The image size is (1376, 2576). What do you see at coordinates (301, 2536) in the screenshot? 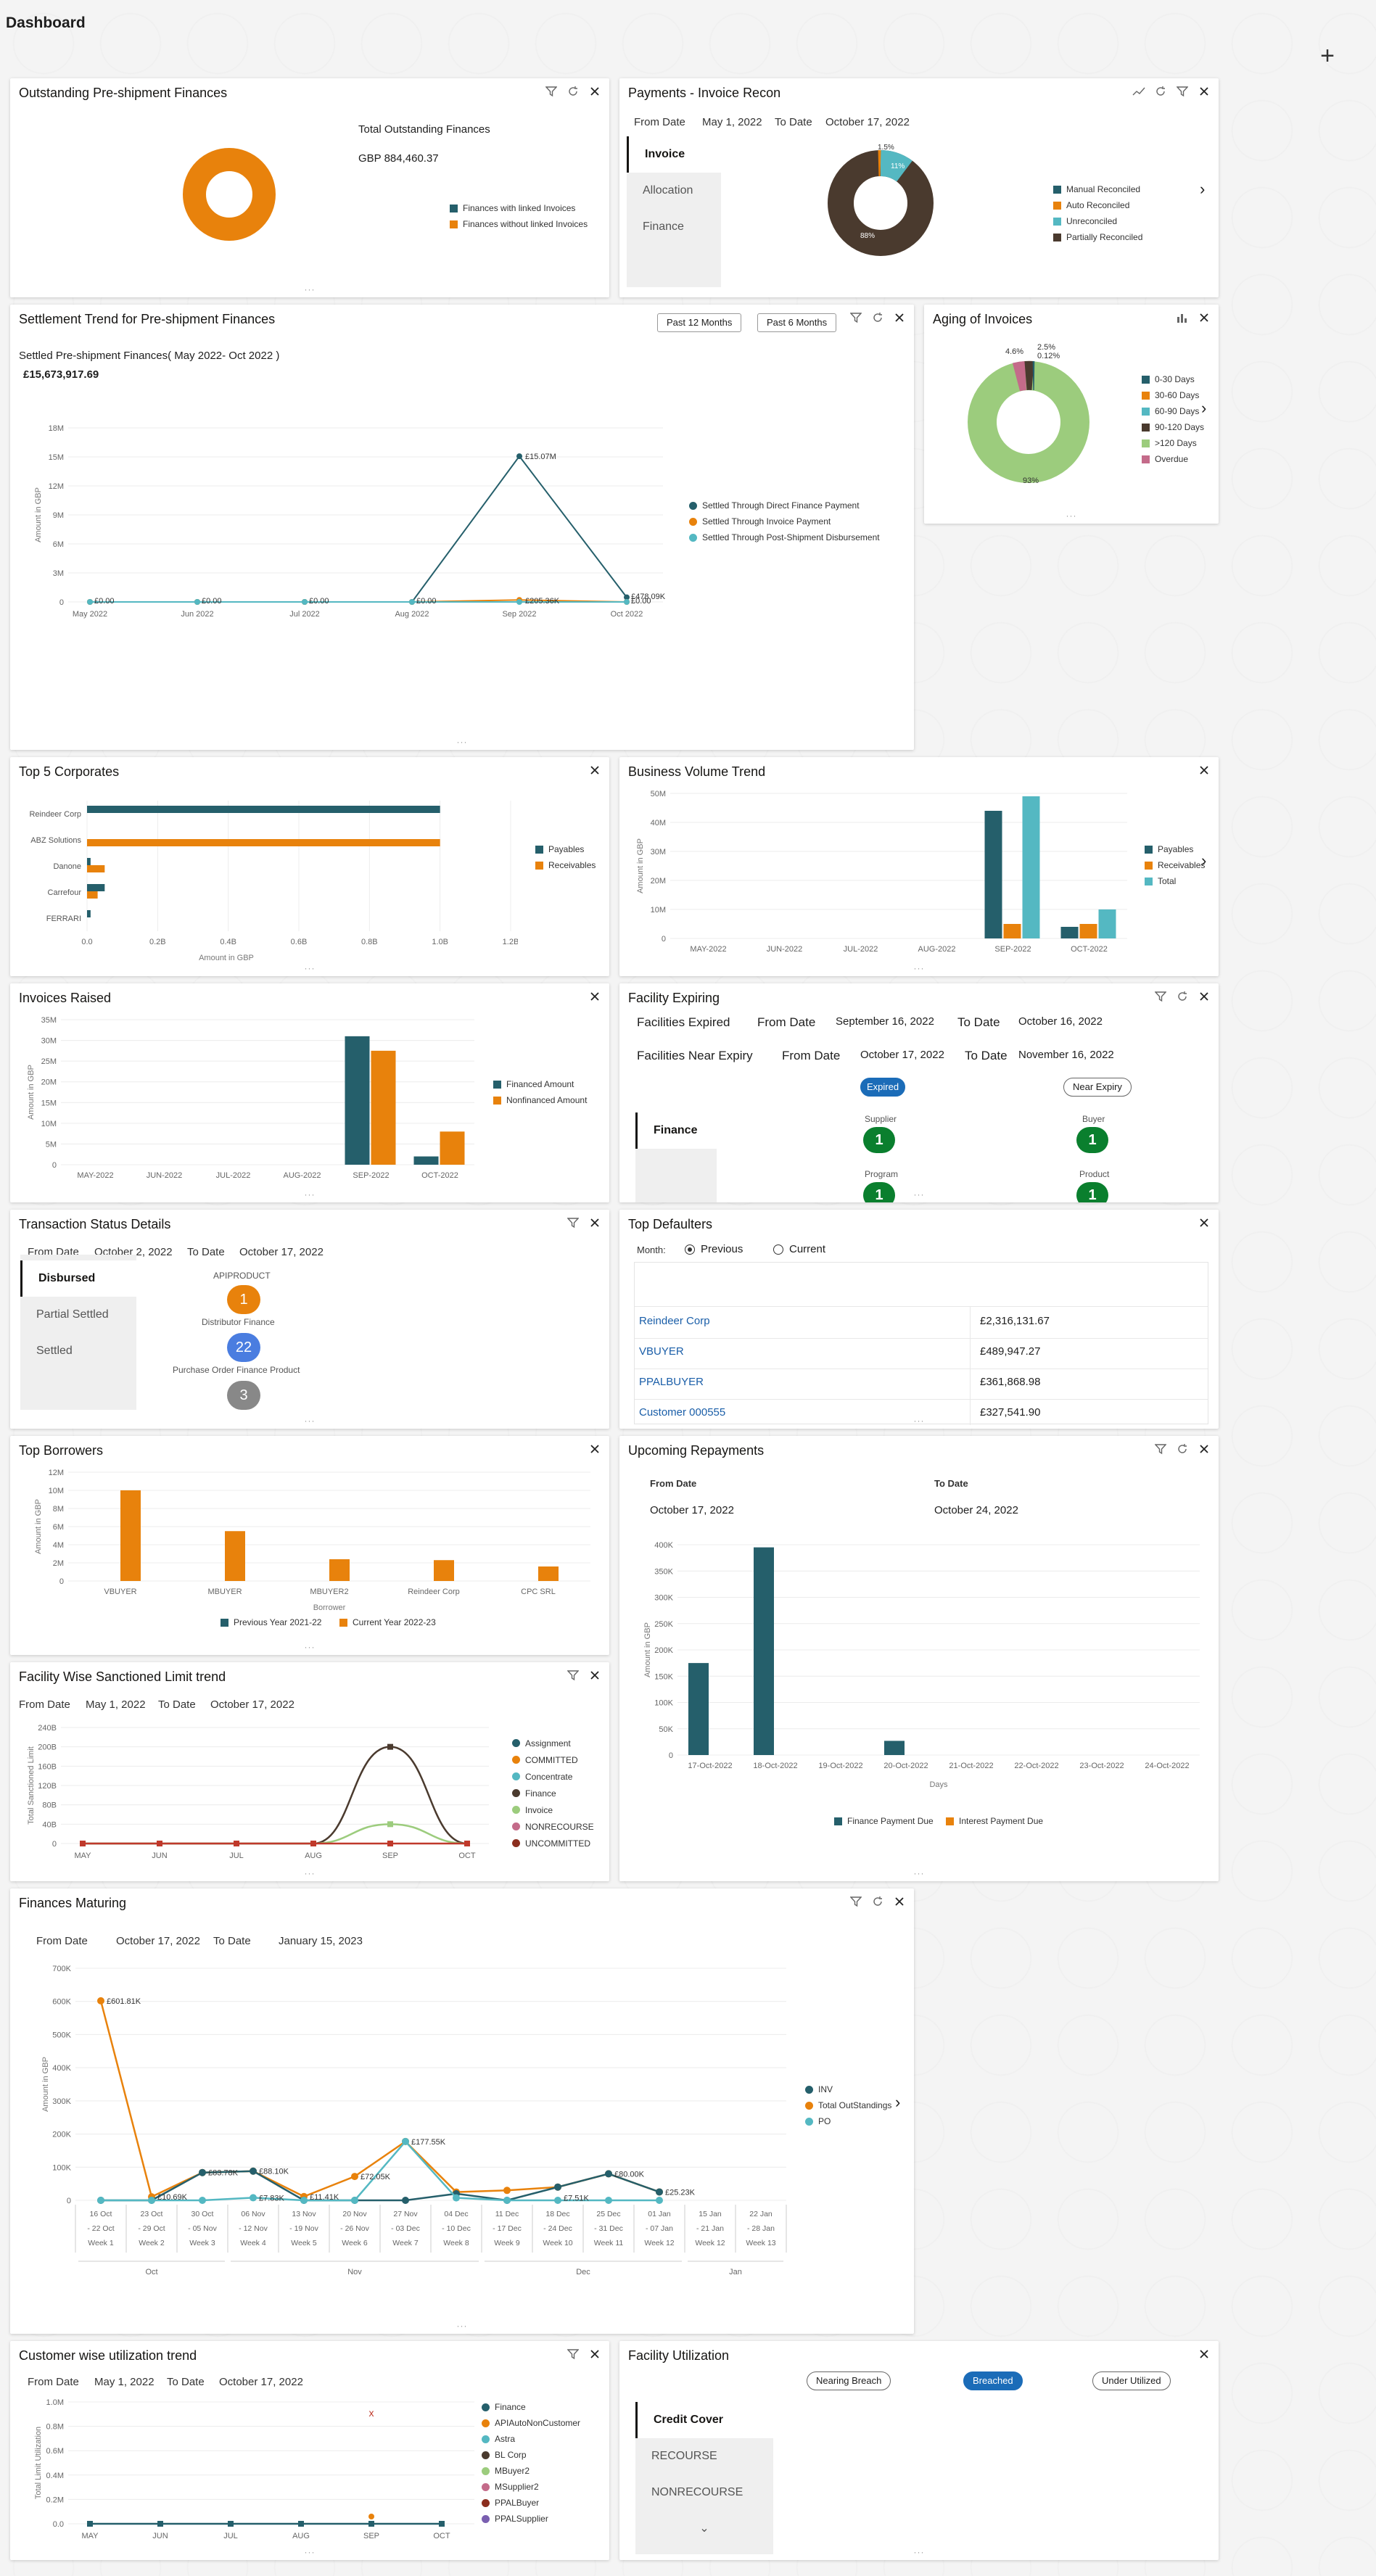
I see `x-tick-label: AUG` at bounding box center [301, 2536].